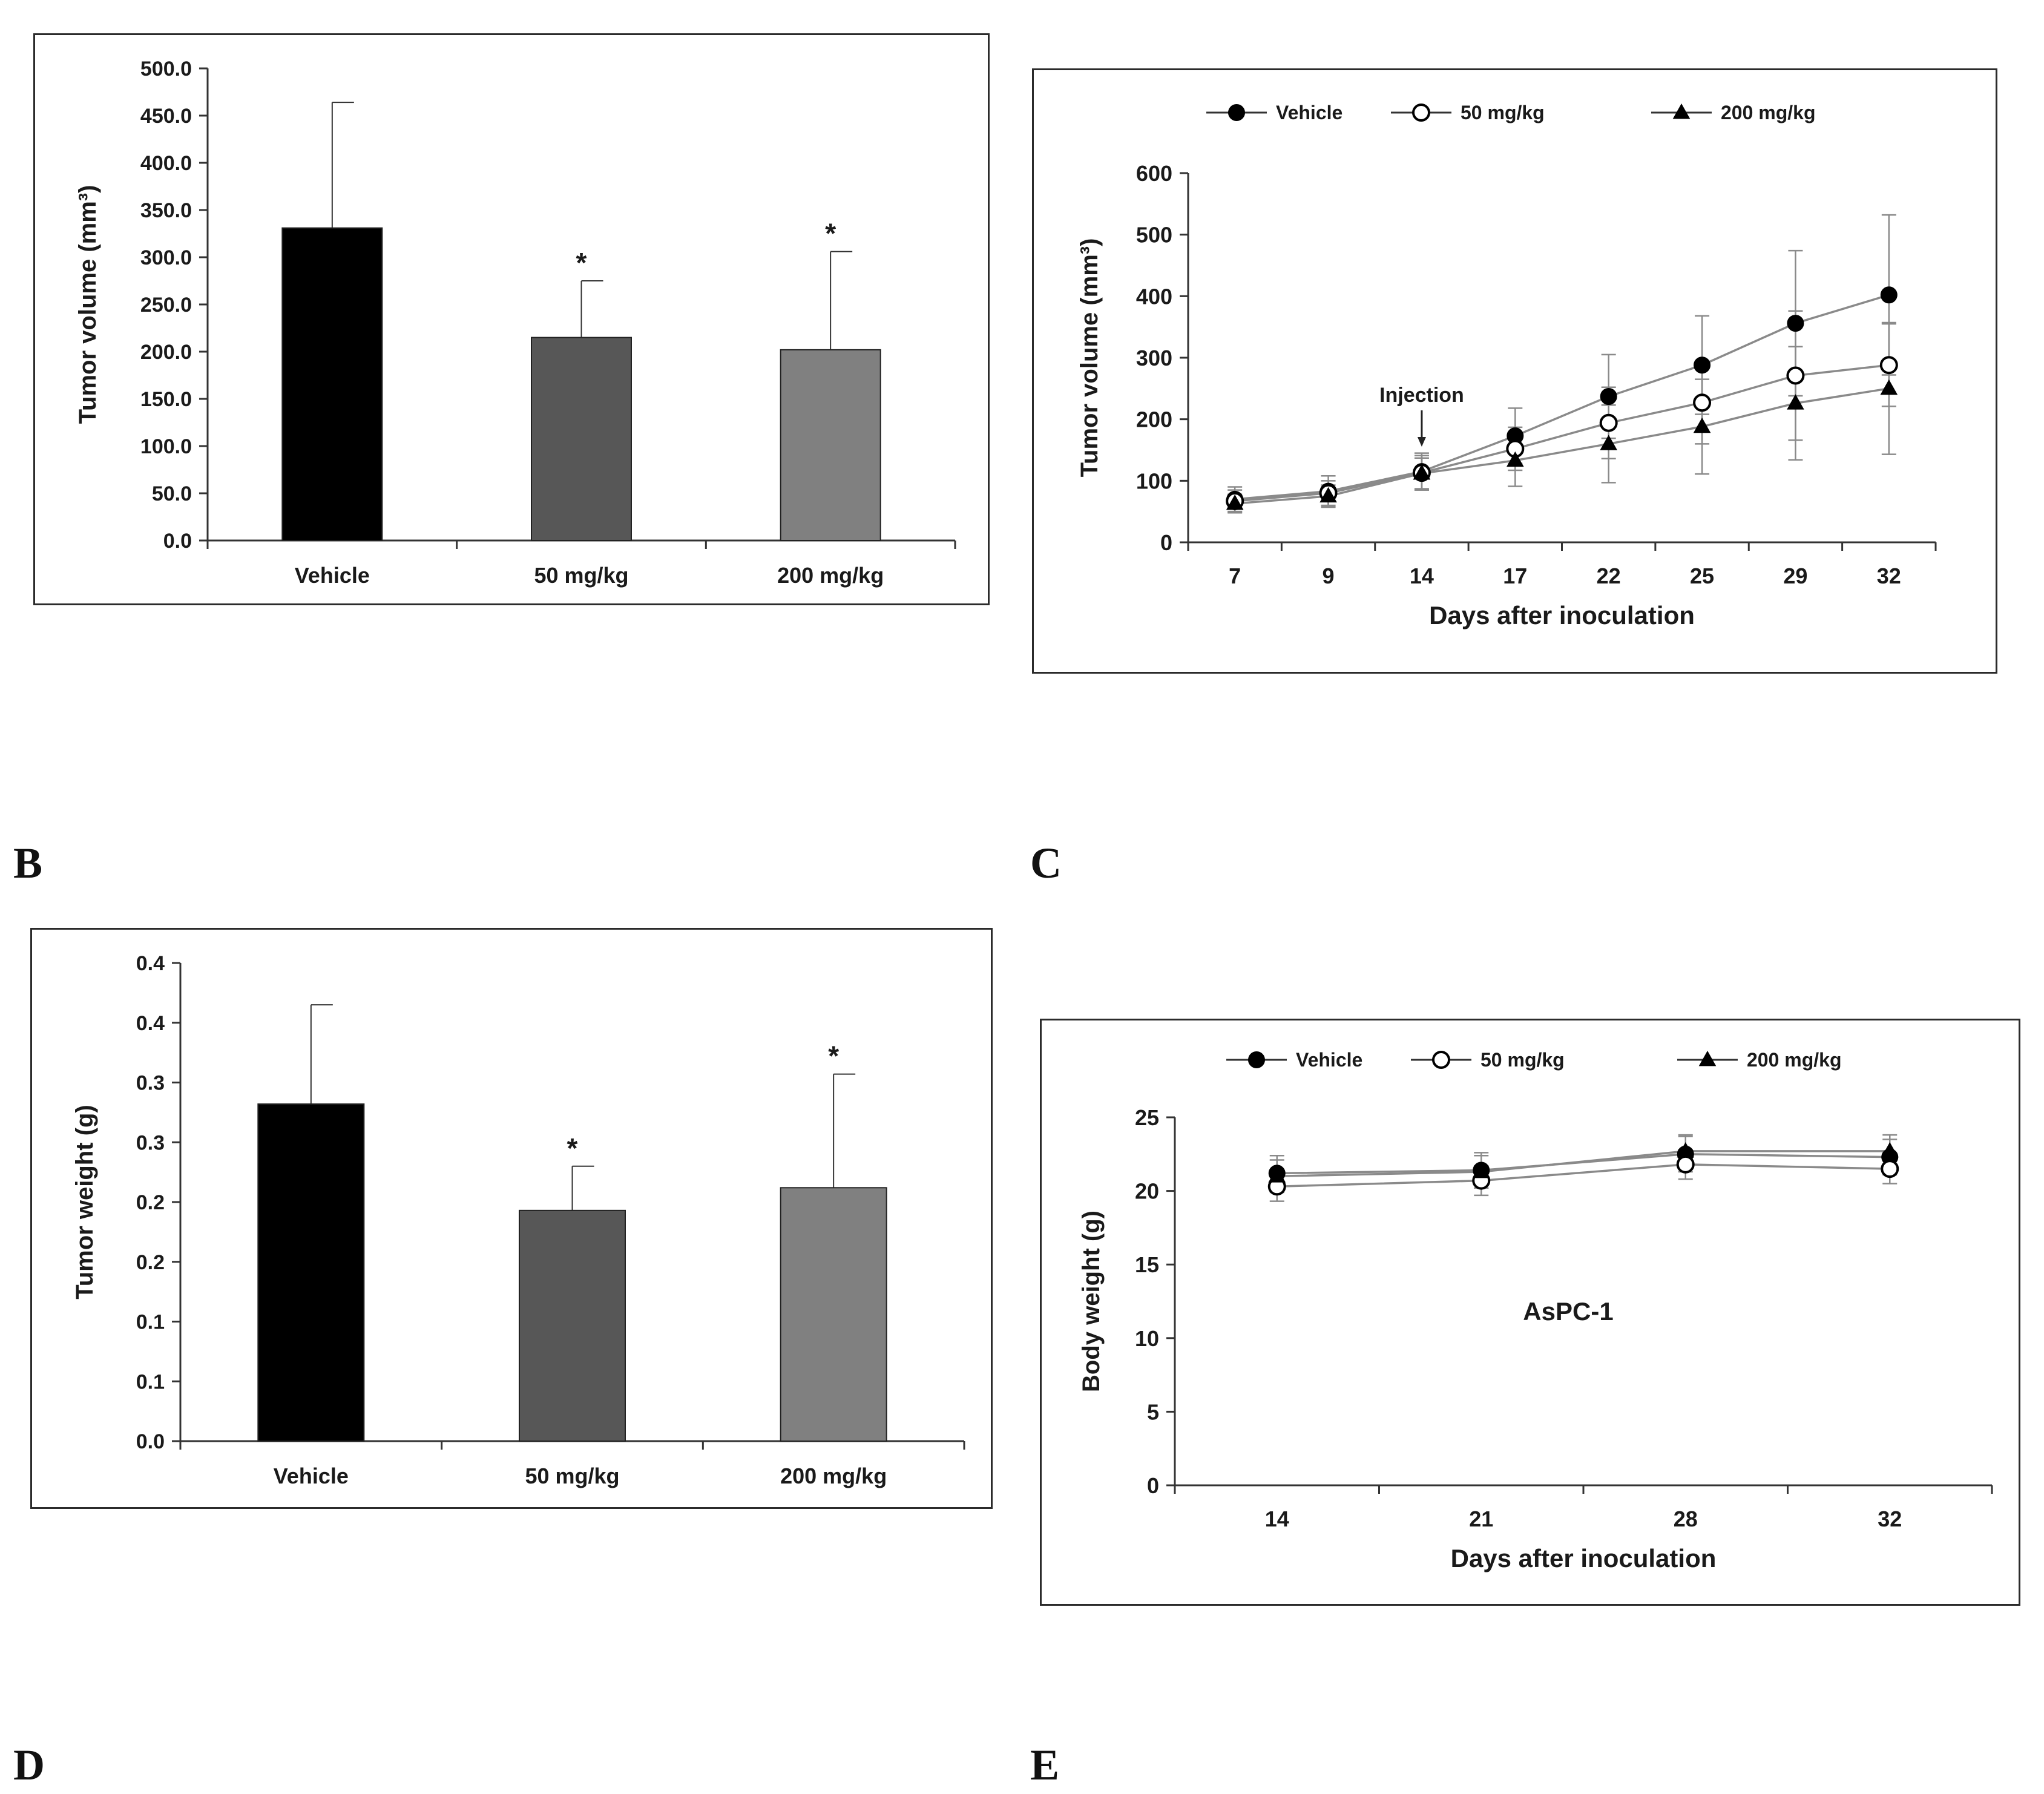 The width and height of the screenshot is (2044, 1794). I want to click on y-tick-label: 200, so click(1154, 419).